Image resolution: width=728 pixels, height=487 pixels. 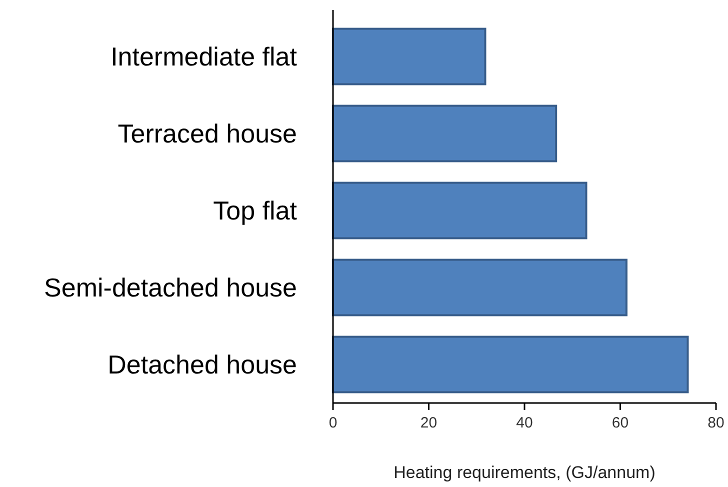 What do you see at coordinates (429, 423) in the screenshot?
I see `x-tick-label: 20` at bounding box center [429, 423].